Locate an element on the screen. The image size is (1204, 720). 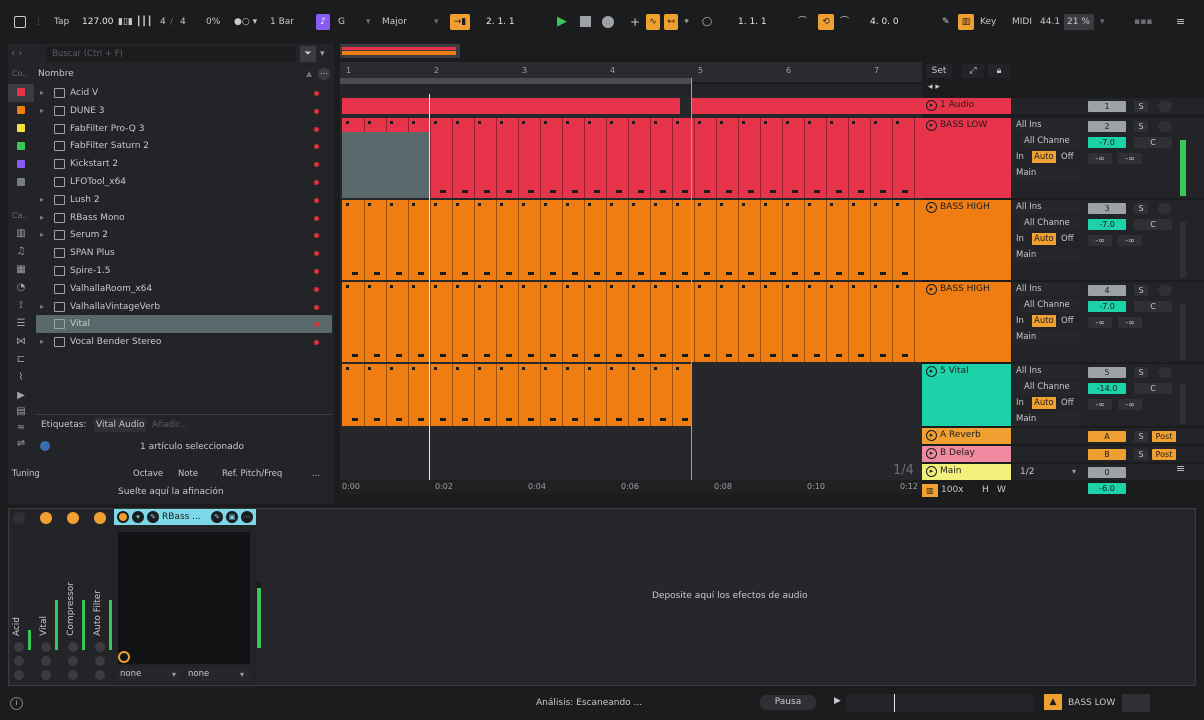
browser-search-input: Buscar (Ctrl + F) is located at coordinates (171, 54).